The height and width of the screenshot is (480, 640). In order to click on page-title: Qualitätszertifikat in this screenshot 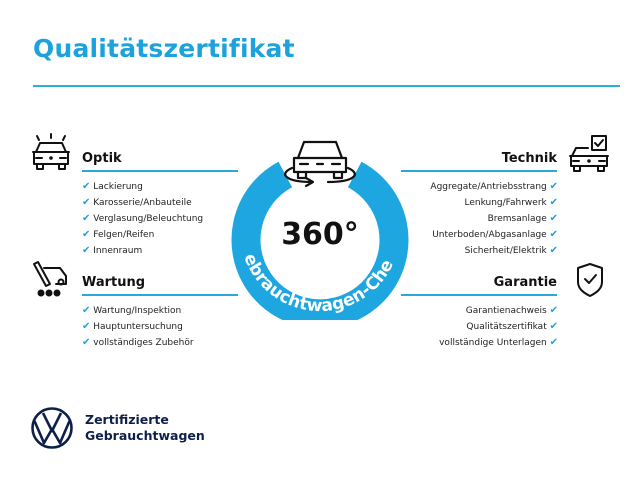, I will do `click(164, 48)`.